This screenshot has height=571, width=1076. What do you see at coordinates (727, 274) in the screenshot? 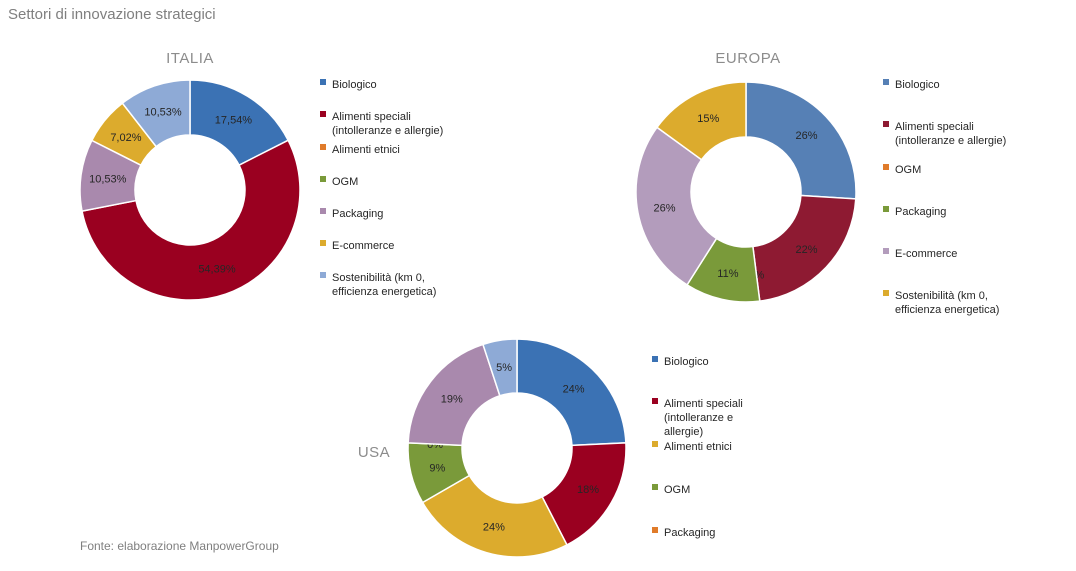
I see `slice-label-packaging: 11%` at bounding box center [727, 274].